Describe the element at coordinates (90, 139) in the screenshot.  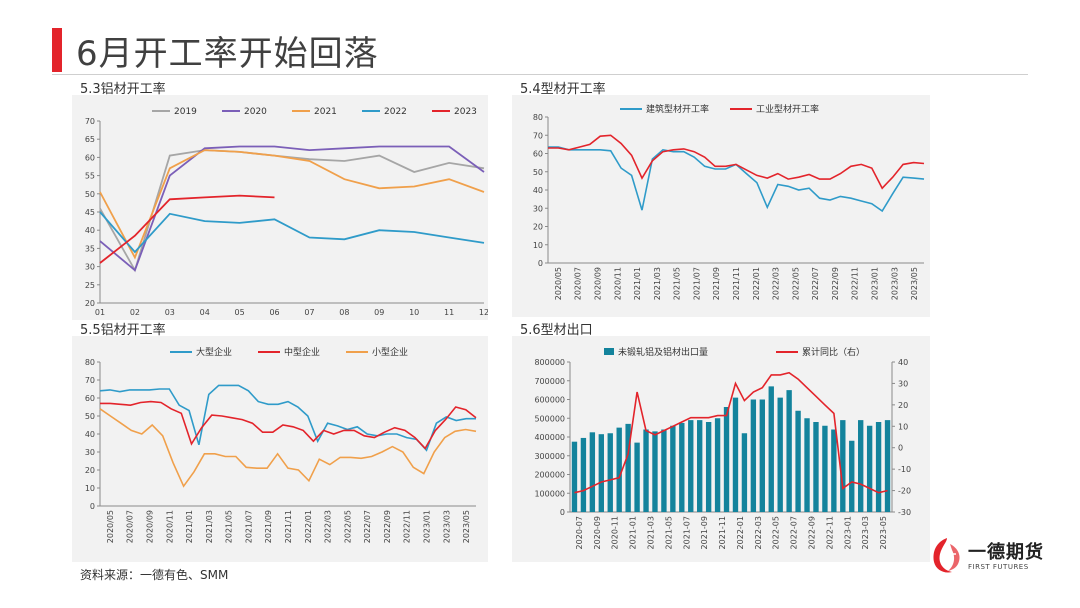
I see `y-tick-label: 65` at that location.